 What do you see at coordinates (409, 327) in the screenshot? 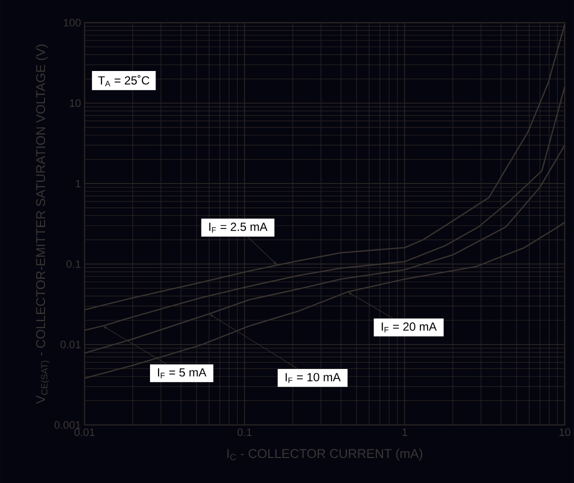
I see `legend-label: I$_{F}$ = 20 mA` at bounding box center [409, 327].